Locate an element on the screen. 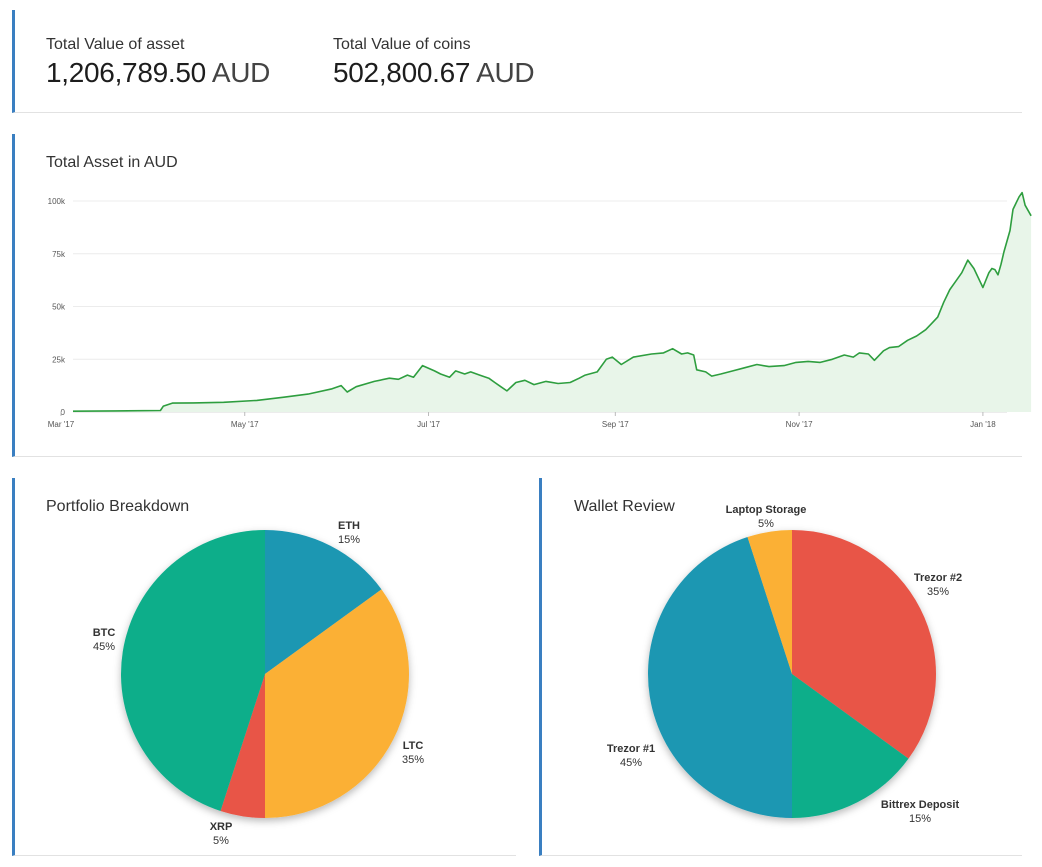 Image resolution: width=1042 pixels, height=867 pixels. total-coins-label: Total Value of coins is located at coordinates (402, 44).